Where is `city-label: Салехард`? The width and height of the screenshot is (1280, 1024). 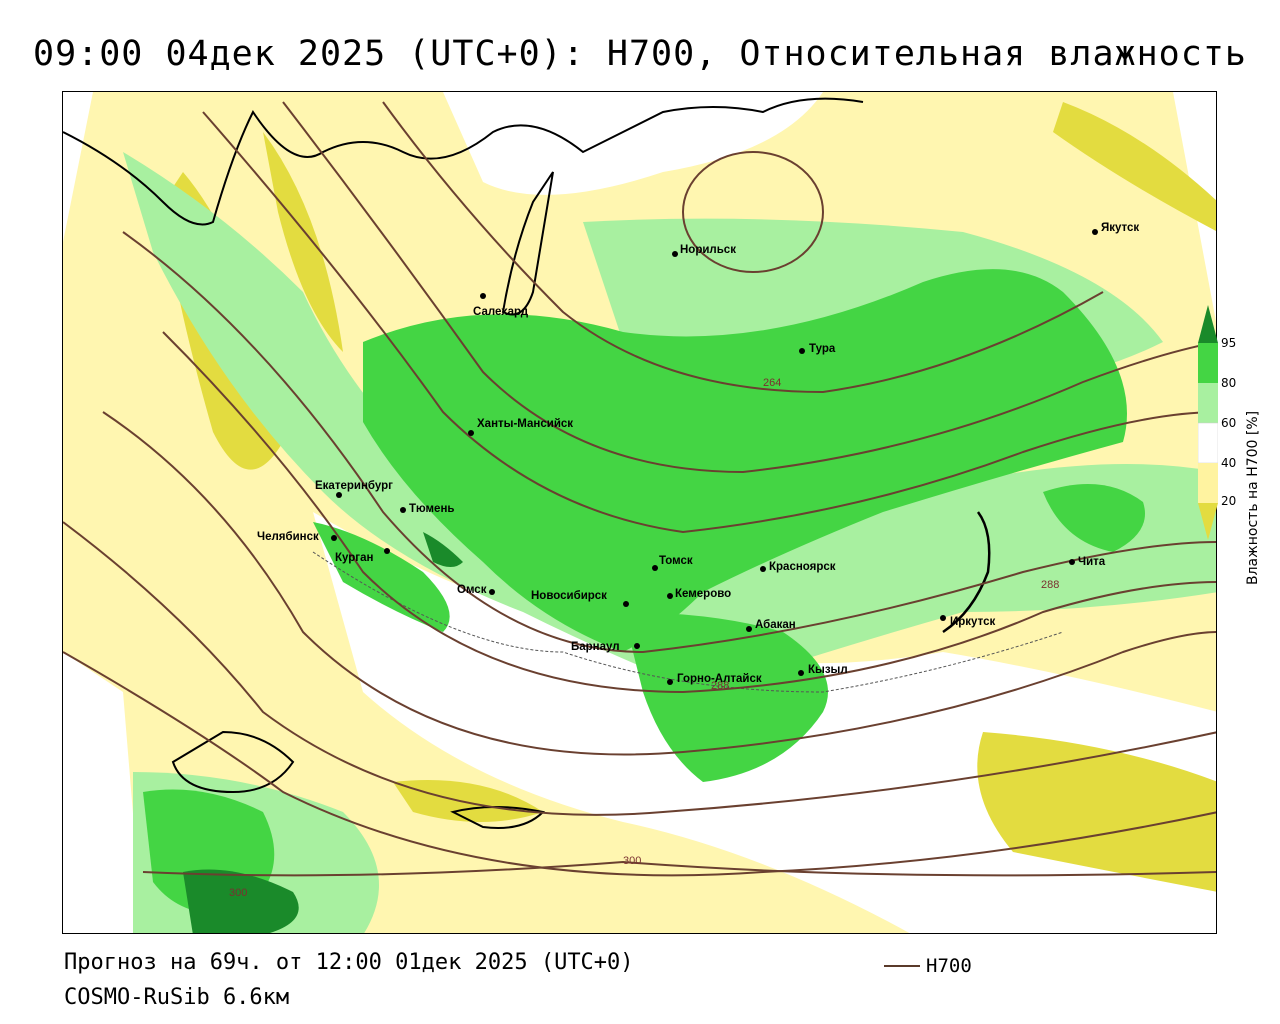
city-label: Салехард is located at coordinates (501, 312).